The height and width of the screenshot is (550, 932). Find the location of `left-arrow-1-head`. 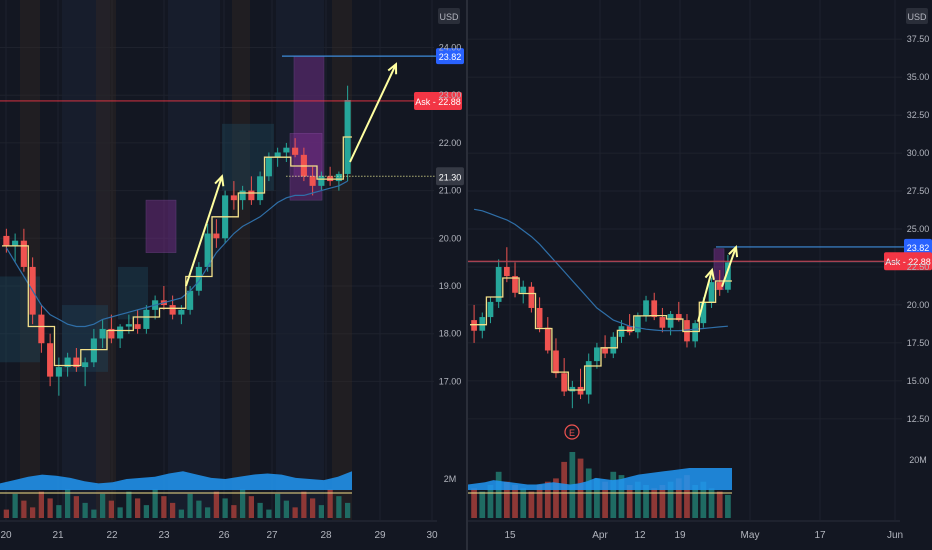

left-arrow-1-head is located at coordinates (219, 180).